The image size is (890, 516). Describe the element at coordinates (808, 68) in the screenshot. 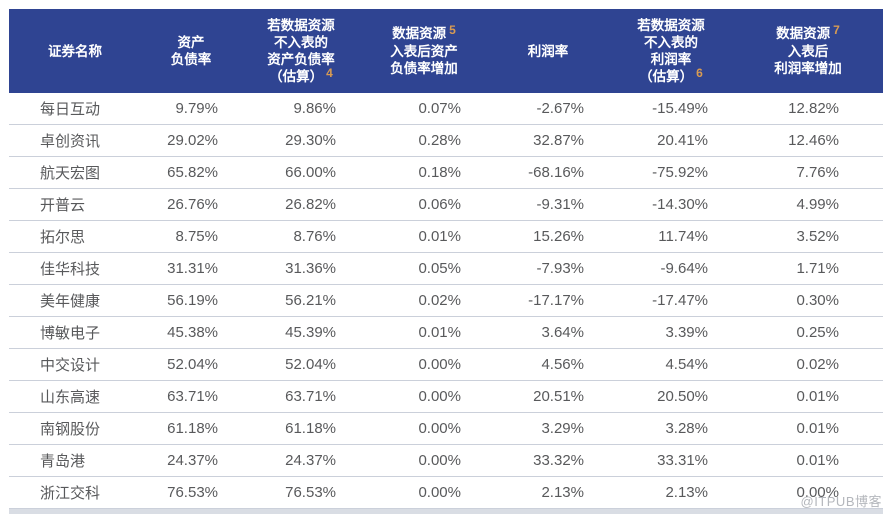

I see `column-header-line: 利润率增加` at that location.